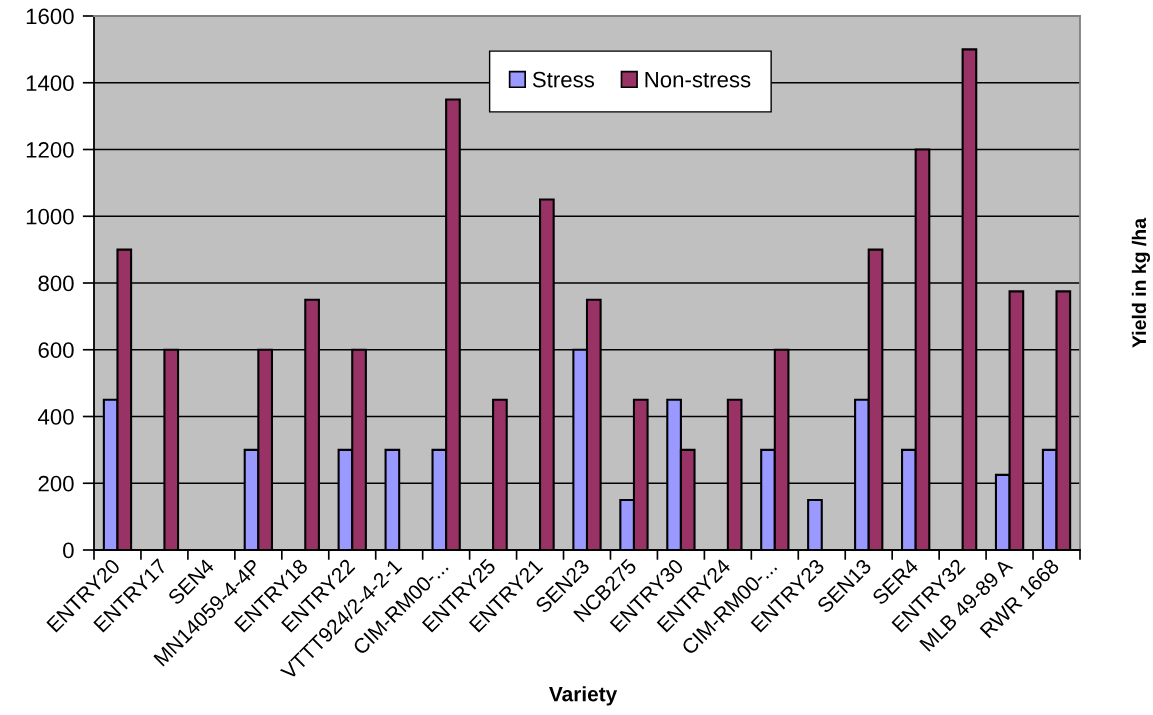 The image size is (1153, 715). I want to click on y-tick-label: 0, so click(68, 550).